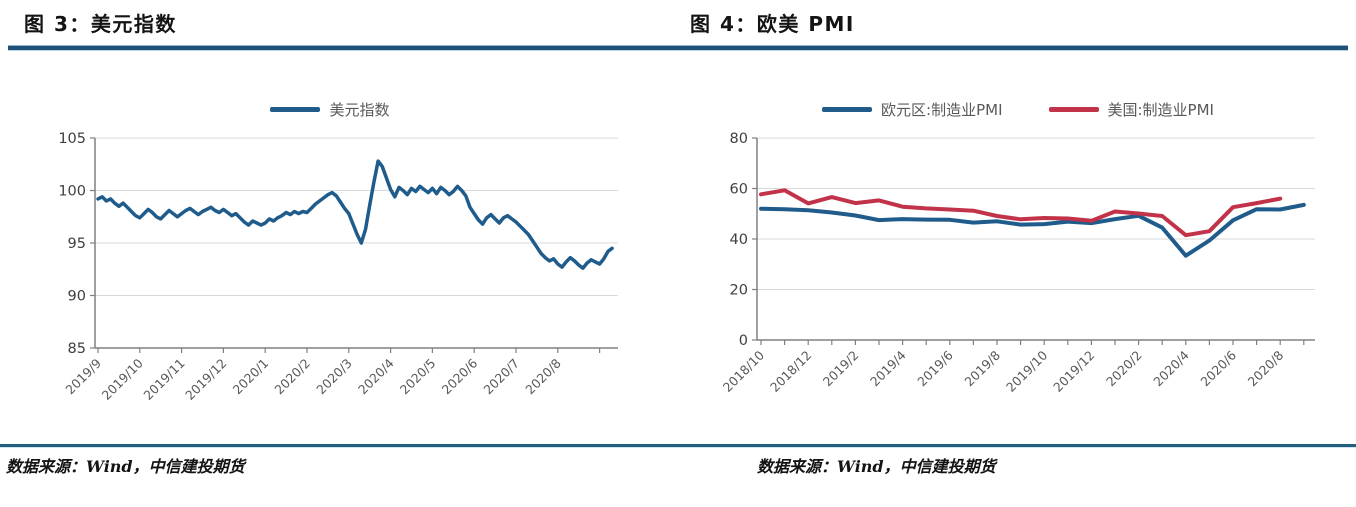  I want to click on svg-text: 2020/7, so click(501, 377).